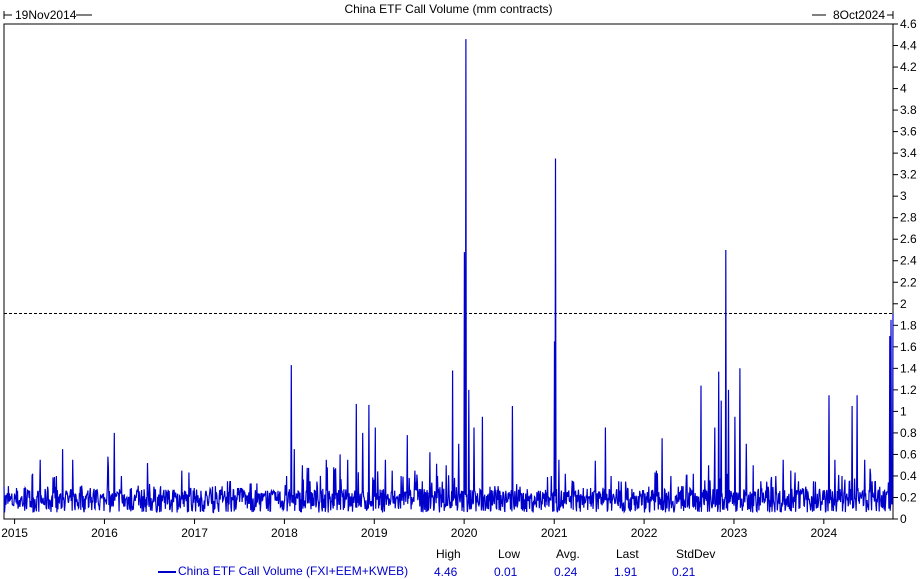 Image resolution: width=920 pixels, height=579 pixels. I want to click on y-tick-label: 0.2, so click(908, 497).